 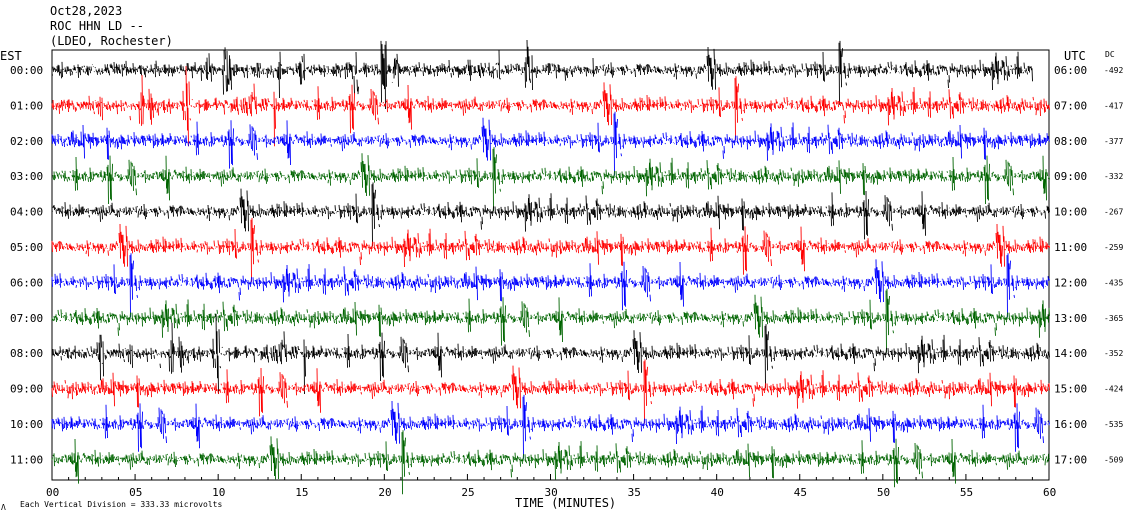 I want to click on x-axis: 00 05 10 15 20 25 30 35 40 45 50 55 60, so click(x=551, y=486).